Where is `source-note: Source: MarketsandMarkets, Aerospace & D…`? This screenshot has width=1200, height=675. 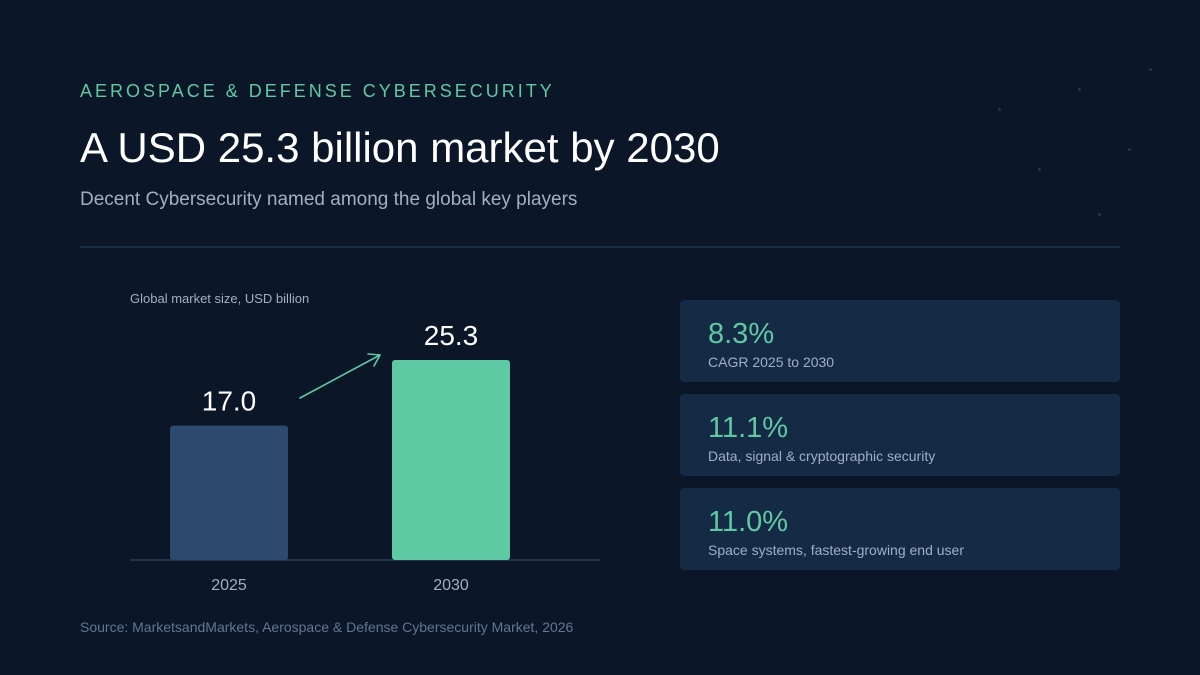
source-note: Source: MarketsandMarkets, Aerospace & D… is located at coordinates (327, 627).